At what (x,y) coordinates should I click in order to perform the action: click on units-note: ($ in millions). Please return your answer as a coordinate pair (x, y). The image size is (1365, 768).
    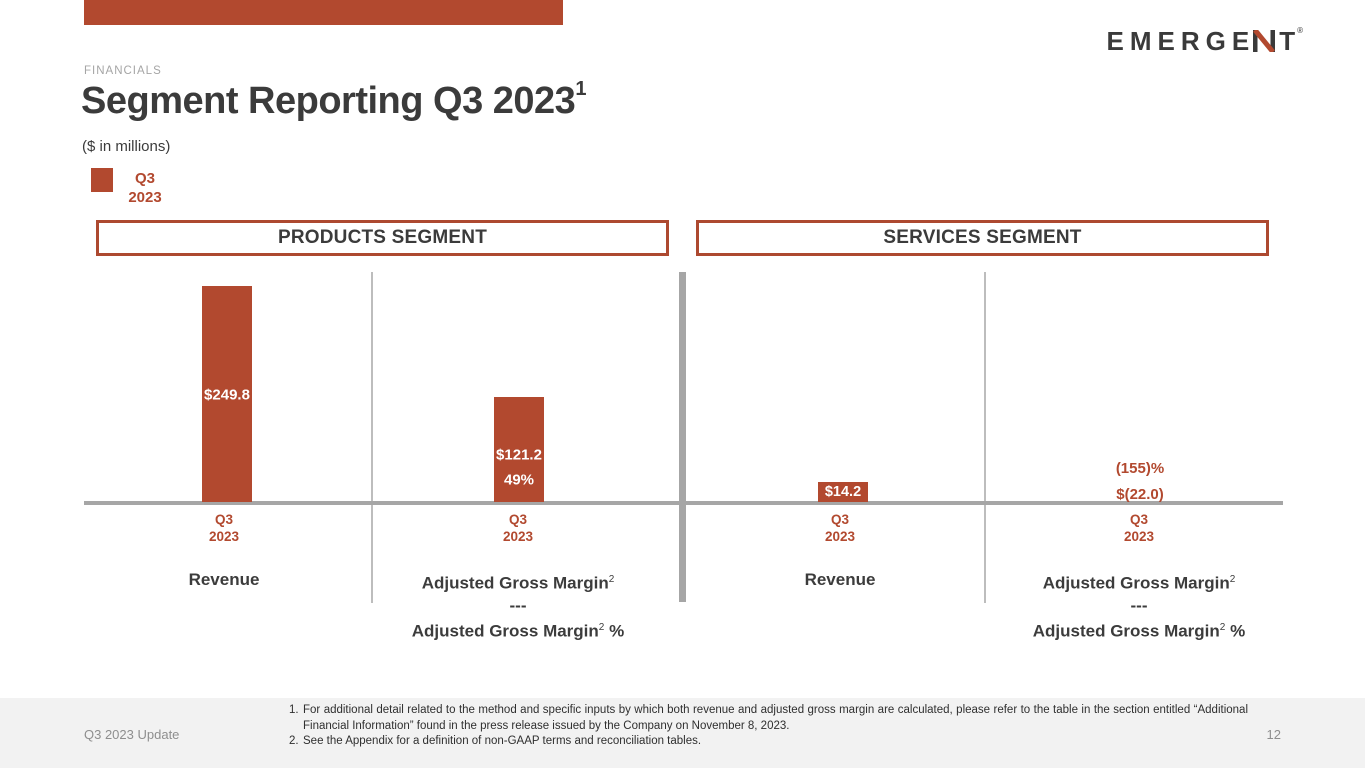
    Looking at the image, I should click on (126, 146).